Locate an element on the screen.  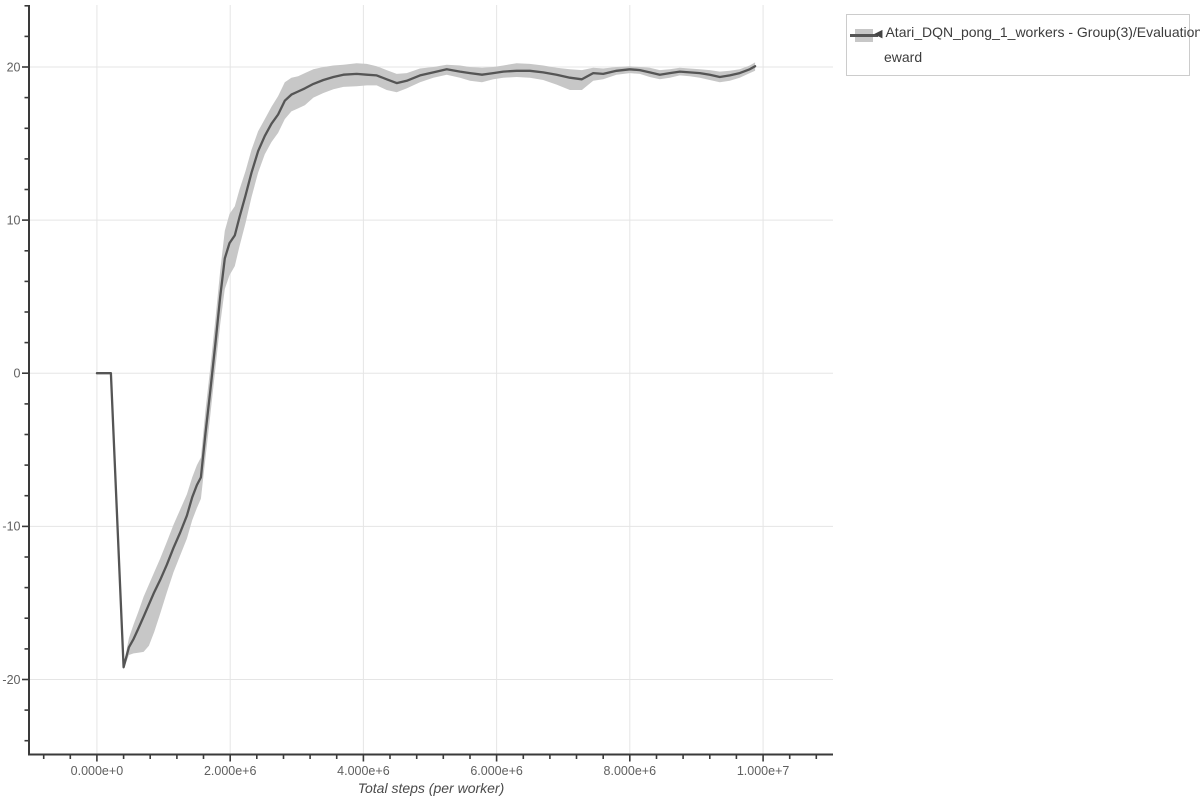
legend-label-line2: eward is located at coordinates (903, 57).